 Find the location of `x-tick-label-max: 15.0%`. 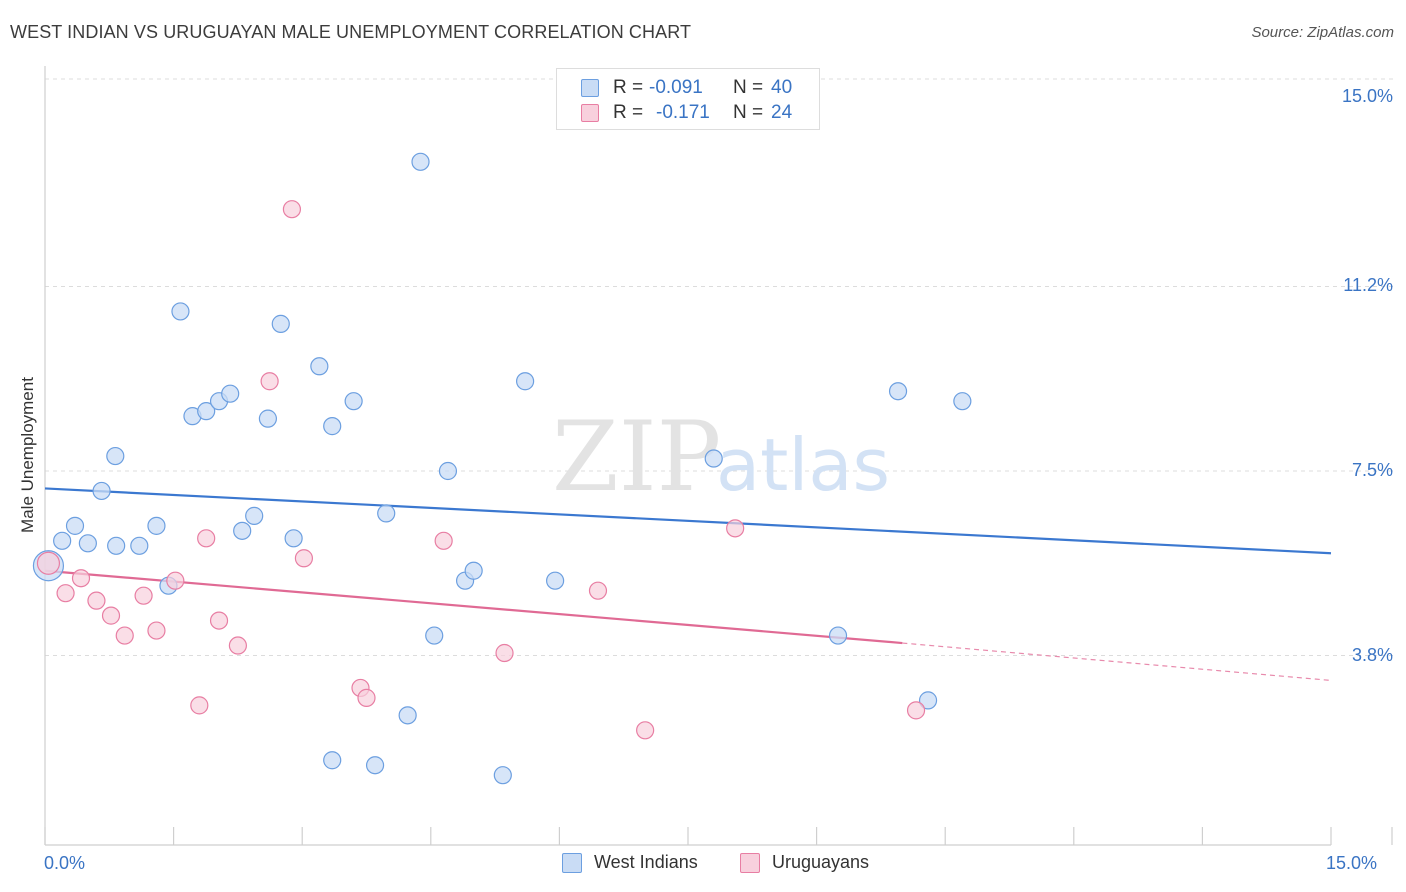

x-tick-label-max: 15.0% is located at coordinates (1352, 863).